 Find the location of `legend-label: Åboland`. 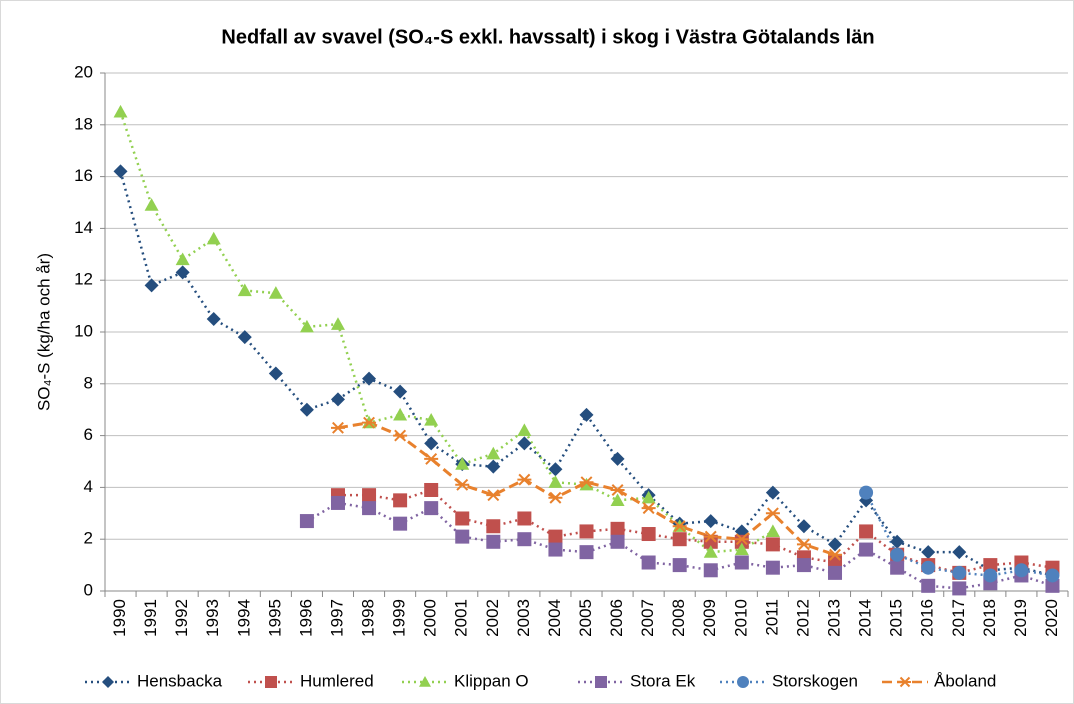

legend-label: Åboland is located at coordinates (965, 680).